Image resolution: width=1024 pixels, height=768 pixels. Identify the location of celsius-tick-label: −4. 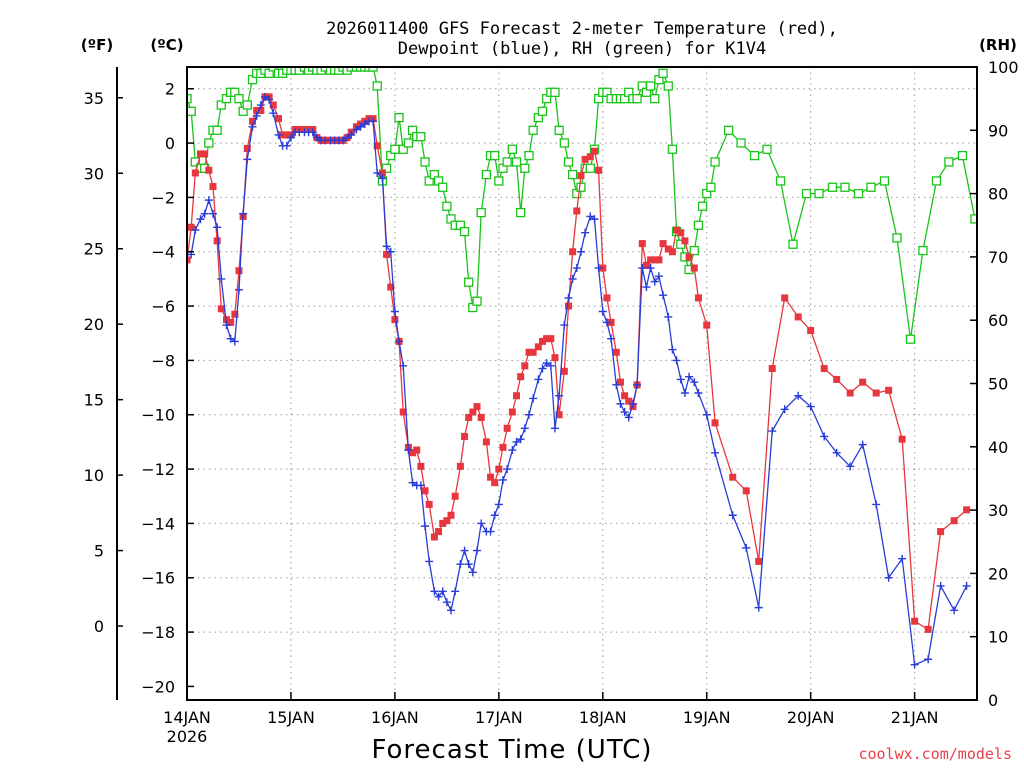
(163, 252).